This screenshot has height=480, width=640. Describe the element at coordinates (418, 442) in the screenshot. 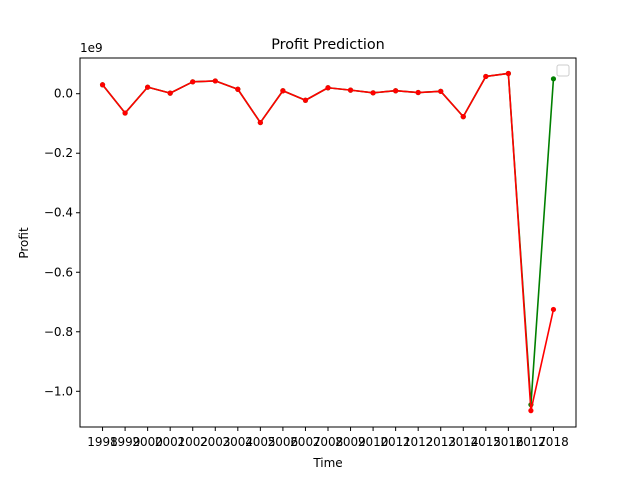

I see `x-tick-label: 2012` at that location.